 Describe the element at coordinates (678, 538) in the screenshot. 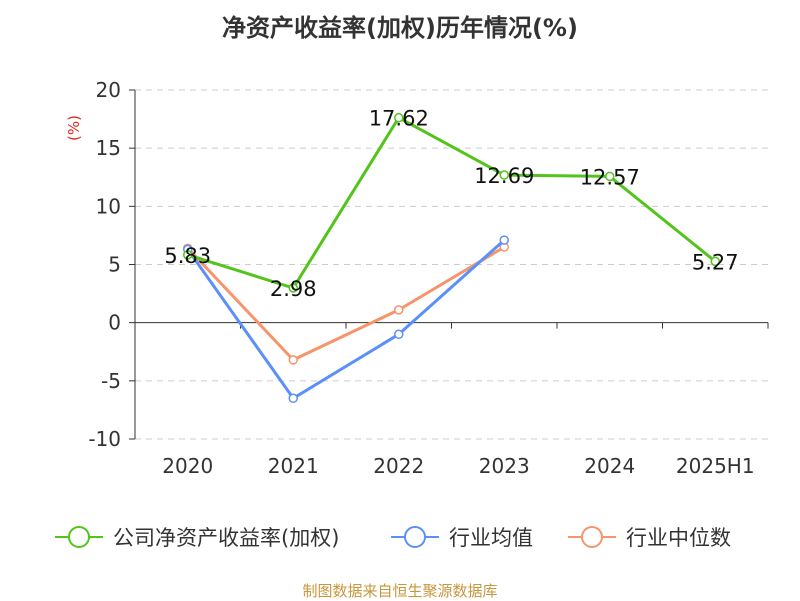

I see `legend-label: 行业中位数` at that location.